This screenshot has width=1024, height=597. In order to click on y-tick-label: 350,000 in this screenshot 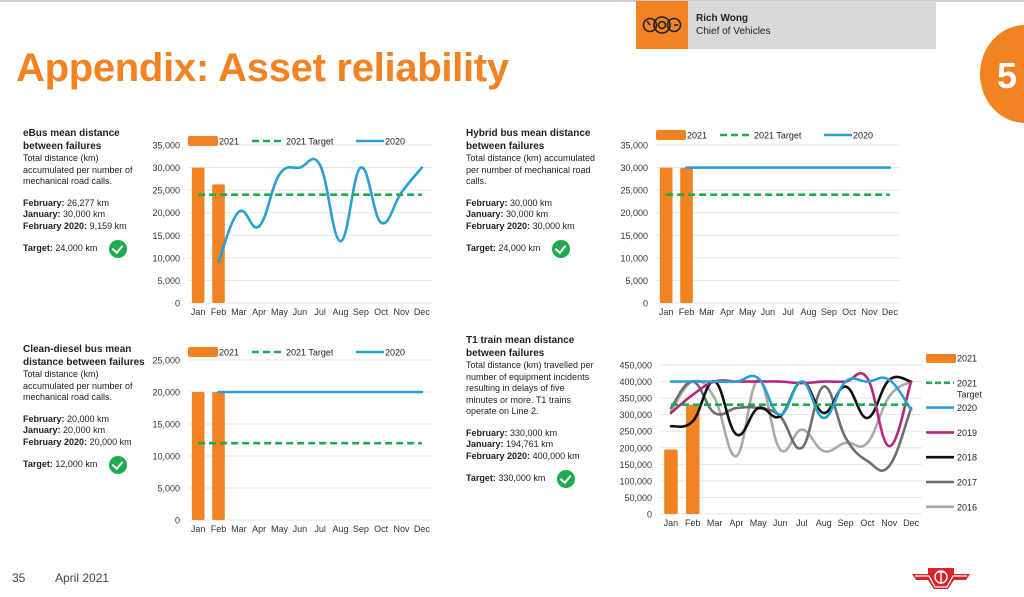, I will do `click(635, 399)`.